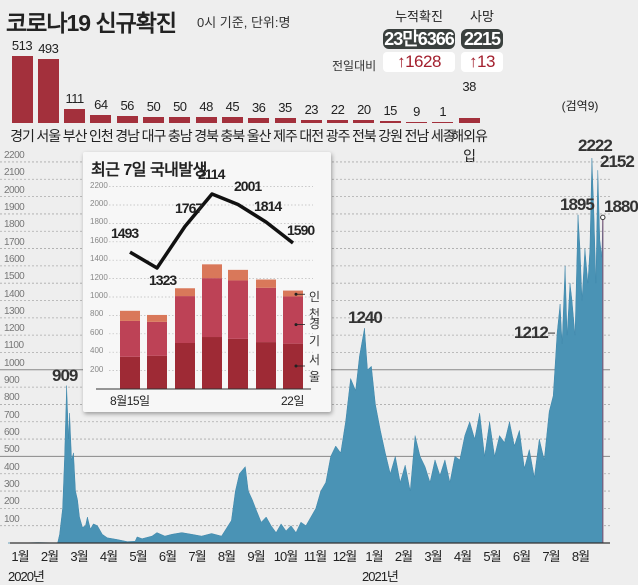 The height and width of the screenshot is (585, 638). I want to click on y-tick-label: 200, so click(12, 502).